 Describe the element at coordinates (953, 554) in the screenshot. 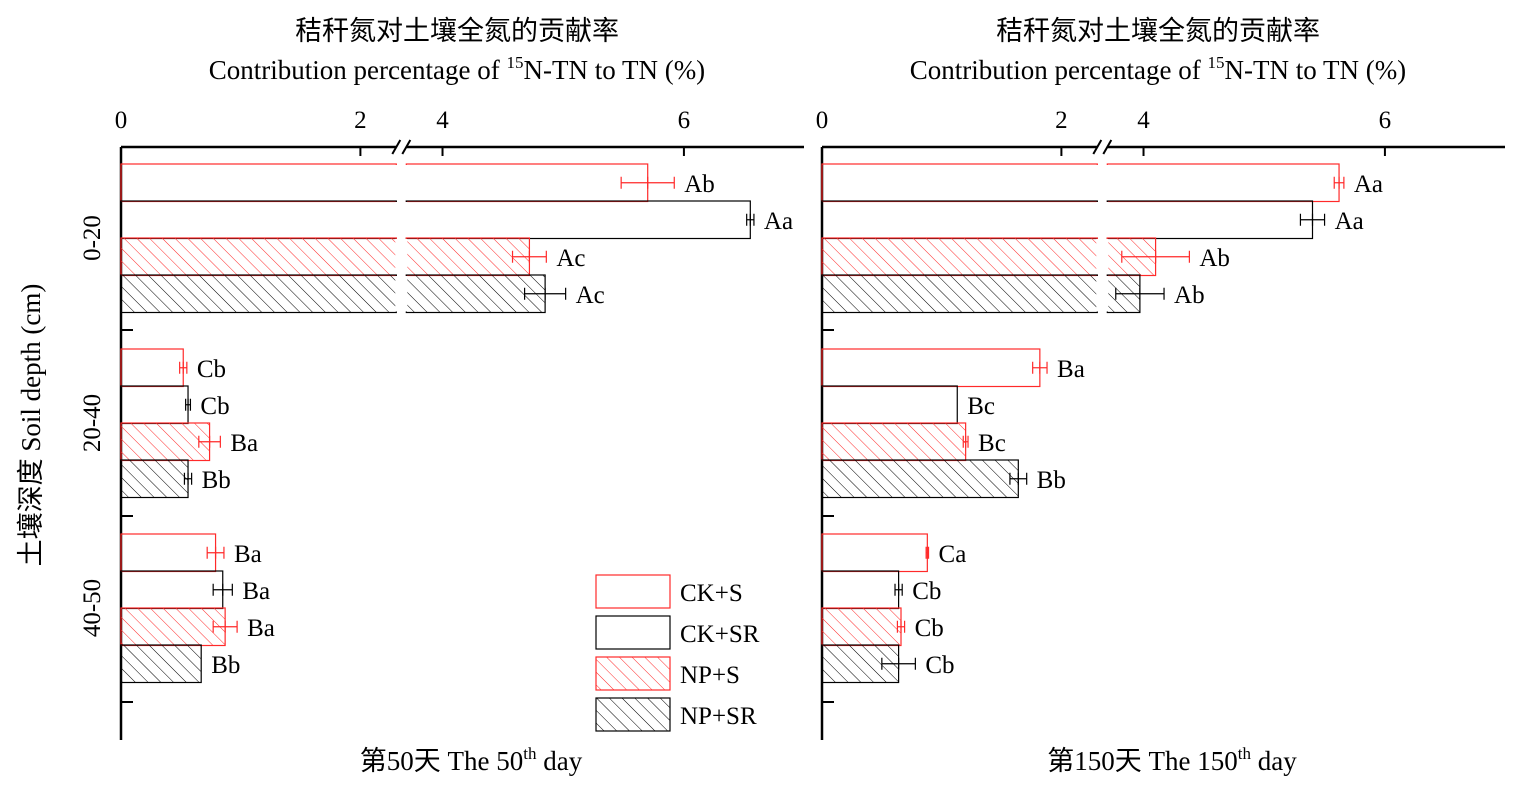

I see `significance-label: Ca` at that location.